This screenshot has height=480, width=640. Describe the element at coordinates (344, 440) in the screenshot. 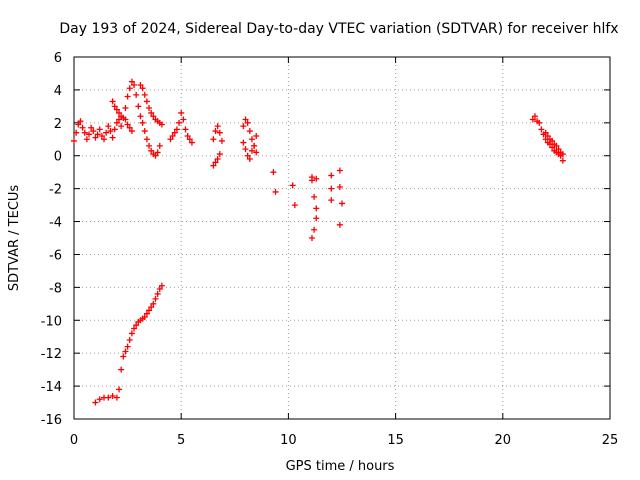

I see `x-tick-labels: 0 5 10 15 20 25` at that location.